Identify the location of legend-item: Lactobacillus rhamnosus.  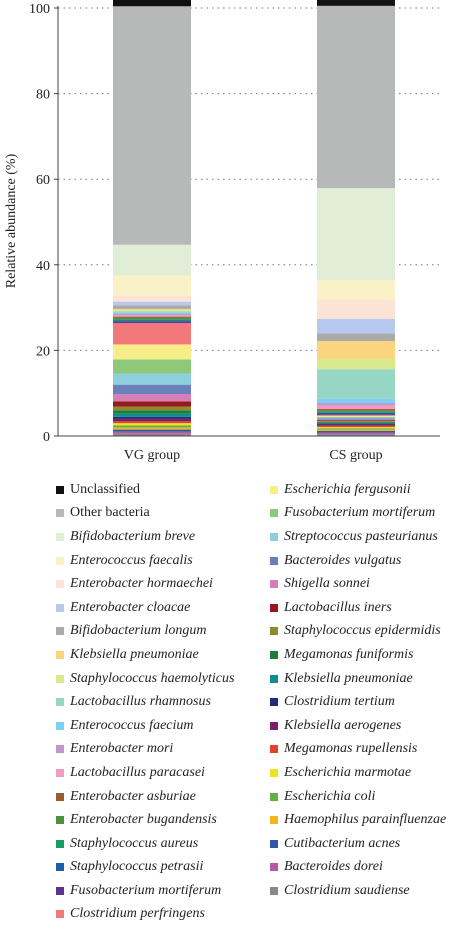
(145, 702).